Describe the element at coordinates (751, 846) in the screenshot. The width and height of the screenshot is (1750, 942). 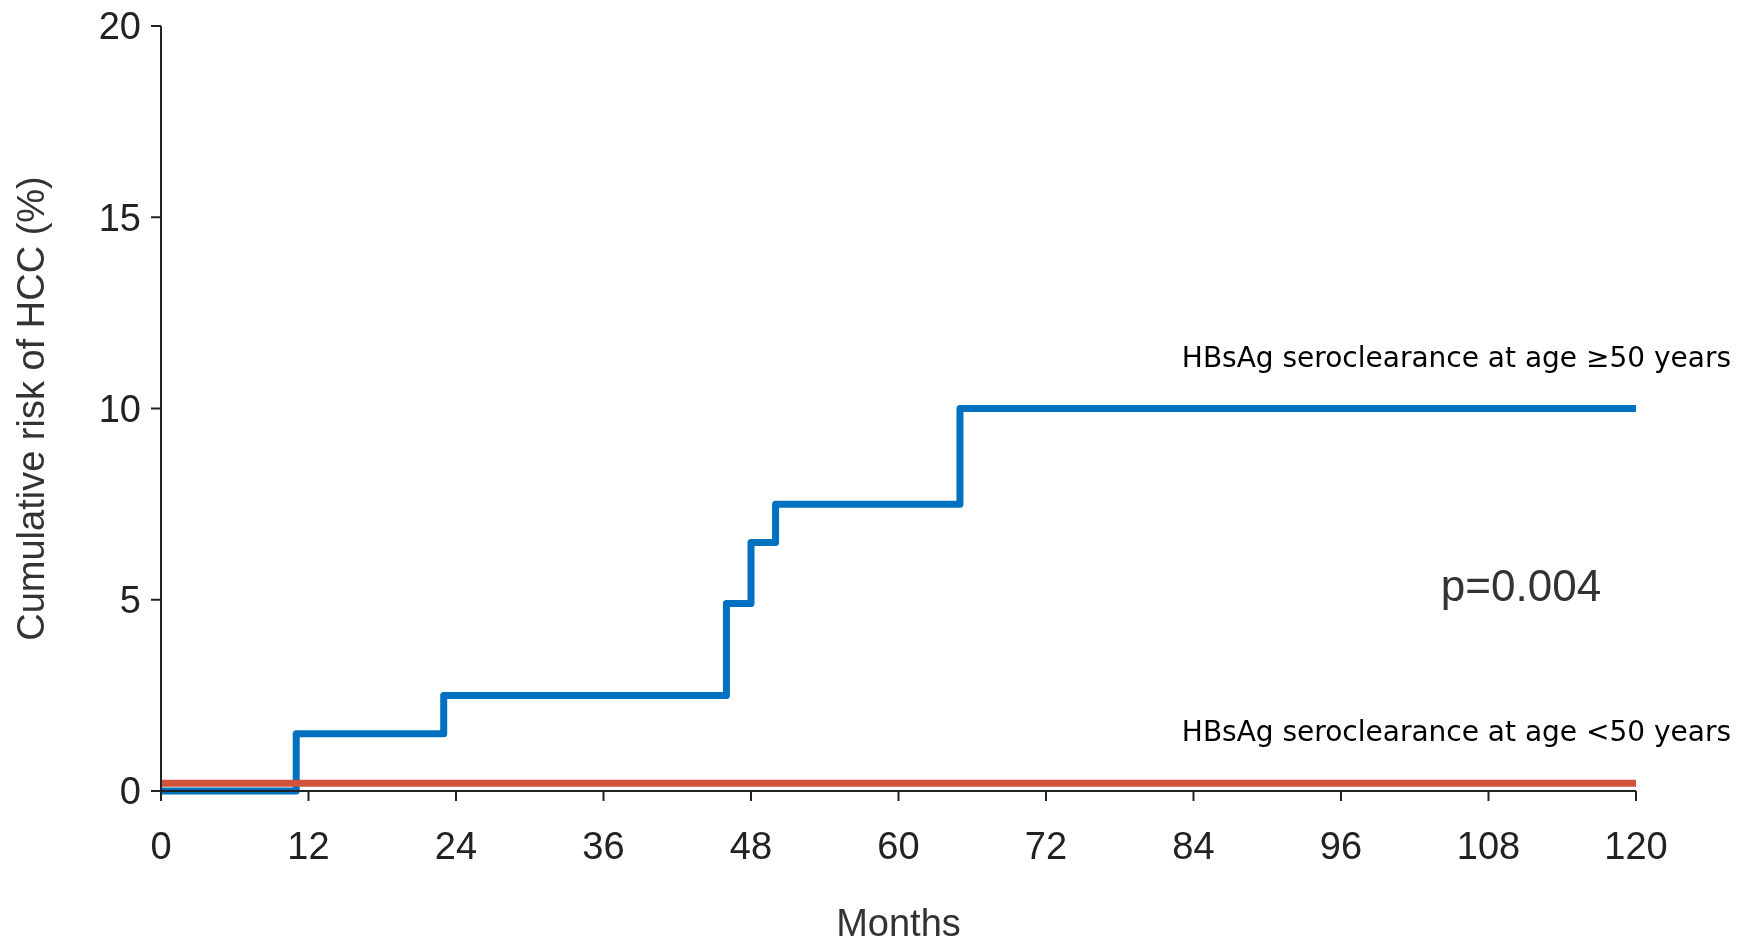
I see `x-tick-label: 48` at that location.